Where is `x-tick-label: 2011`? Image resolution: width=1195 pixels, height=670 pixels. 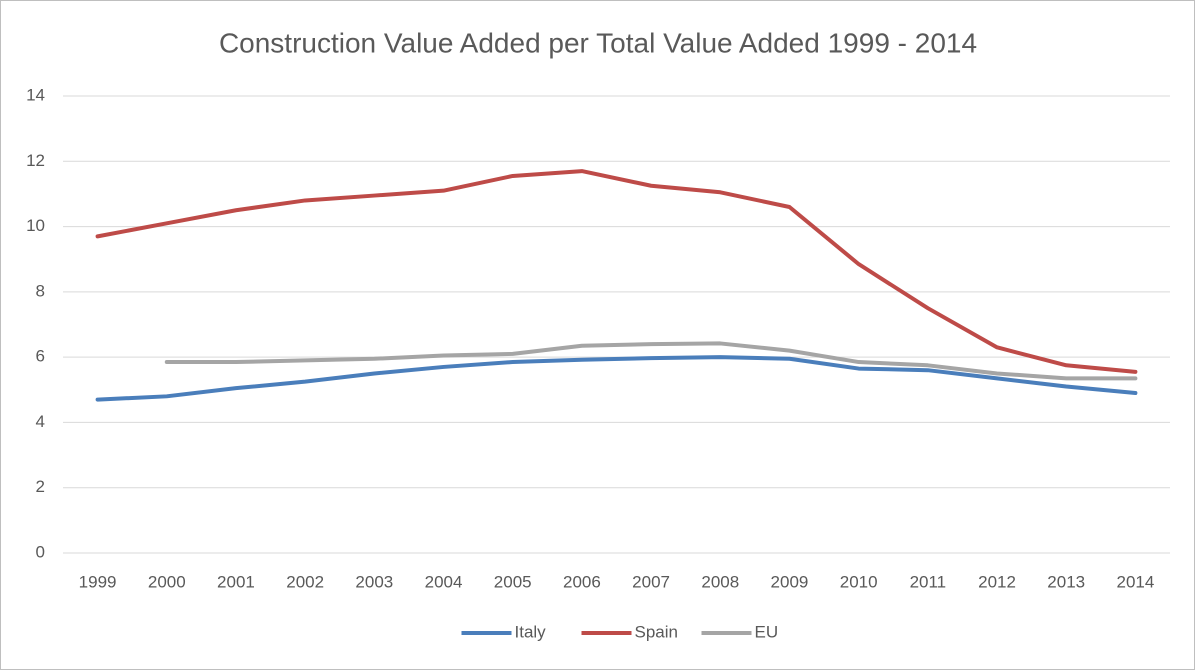 x-tick-label: 2011 is located at coordinates (928, 581).